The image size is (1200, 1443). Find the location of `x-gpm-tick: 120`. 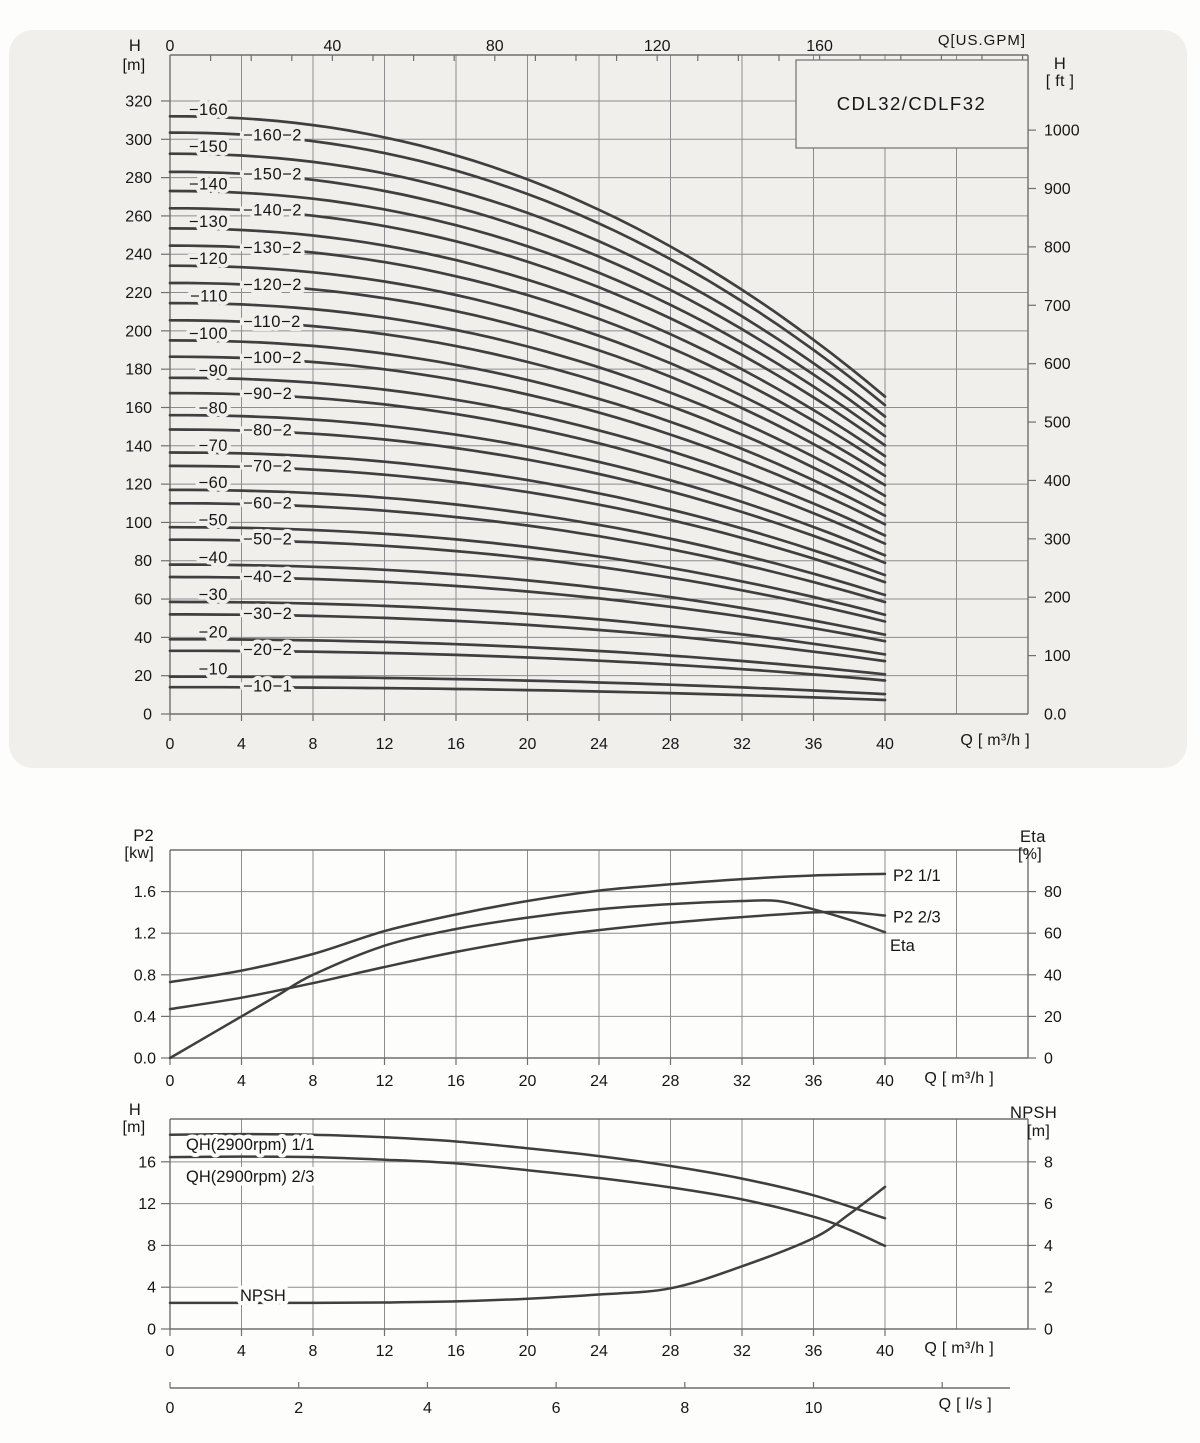

x-gpm-tick: 120 is located at coordinates (657, 46).